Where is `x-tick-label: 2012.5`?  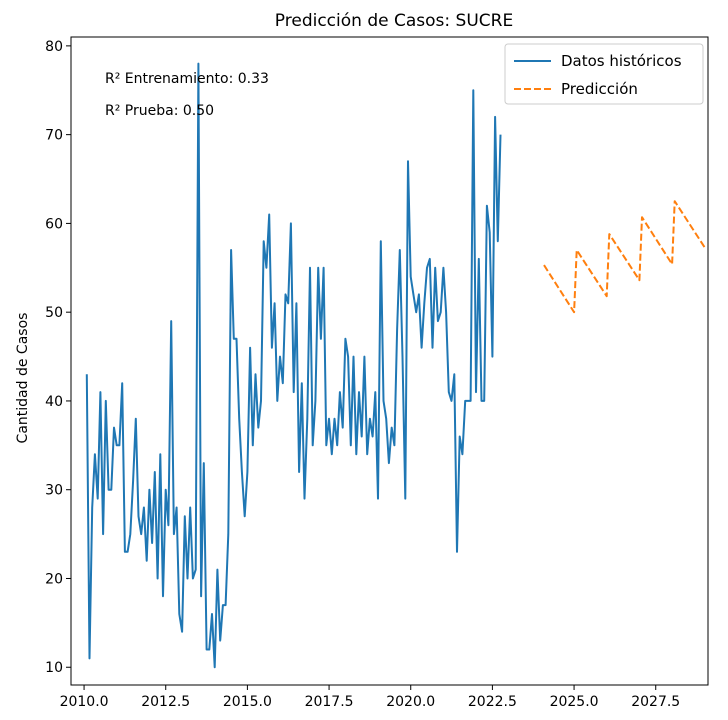 x-tick-label: 2012.5 is located at coordinates (165, 702).